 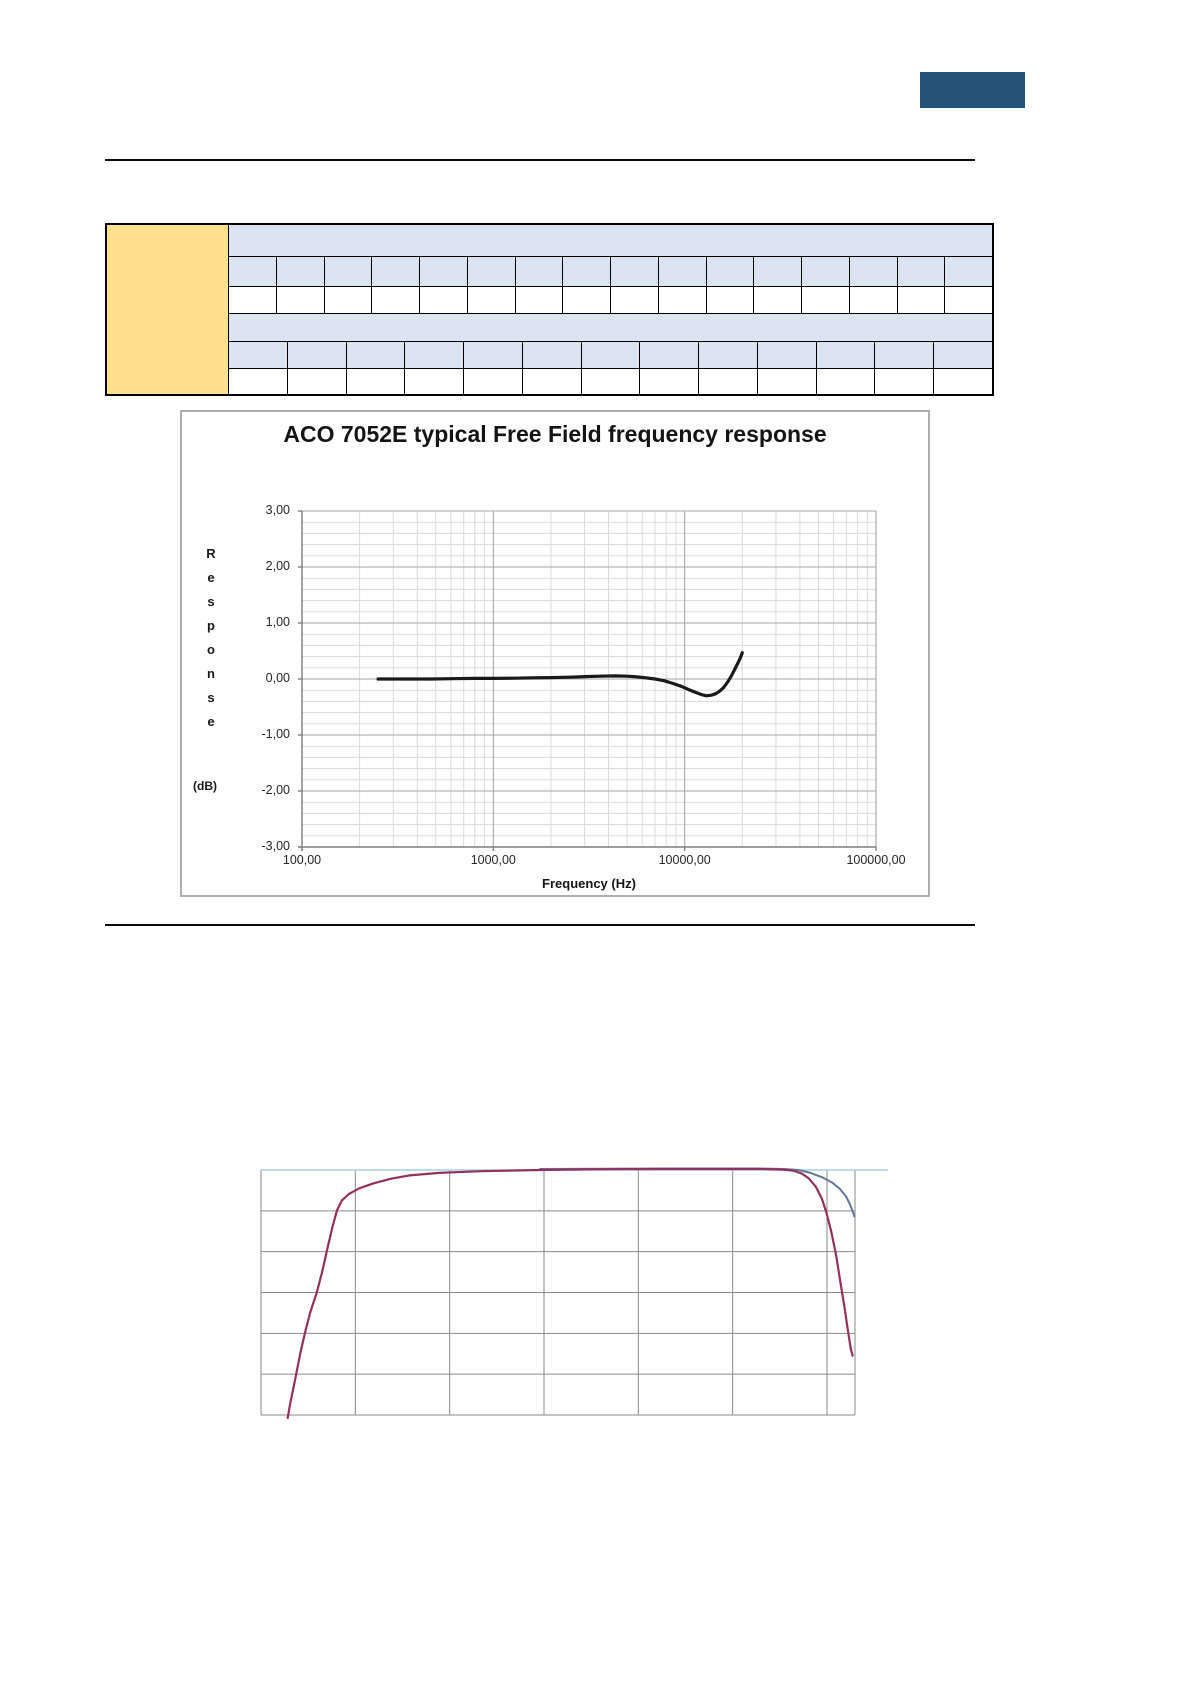 I want to click on chart1-y-tick-label: -1,00, so click(x=276, y=734).